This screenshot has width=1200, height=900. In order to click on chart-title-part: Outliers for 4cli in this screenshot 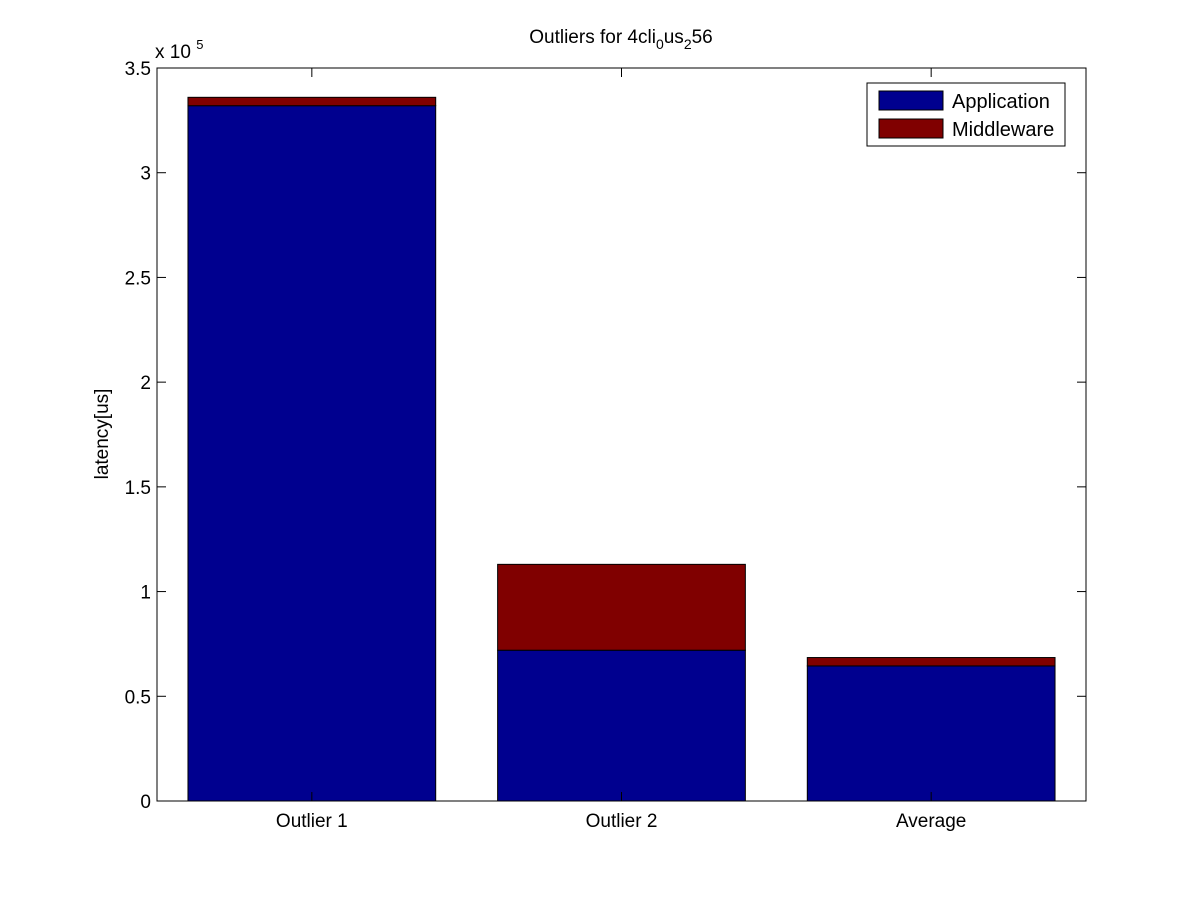, I will do `click(592, 37)`.